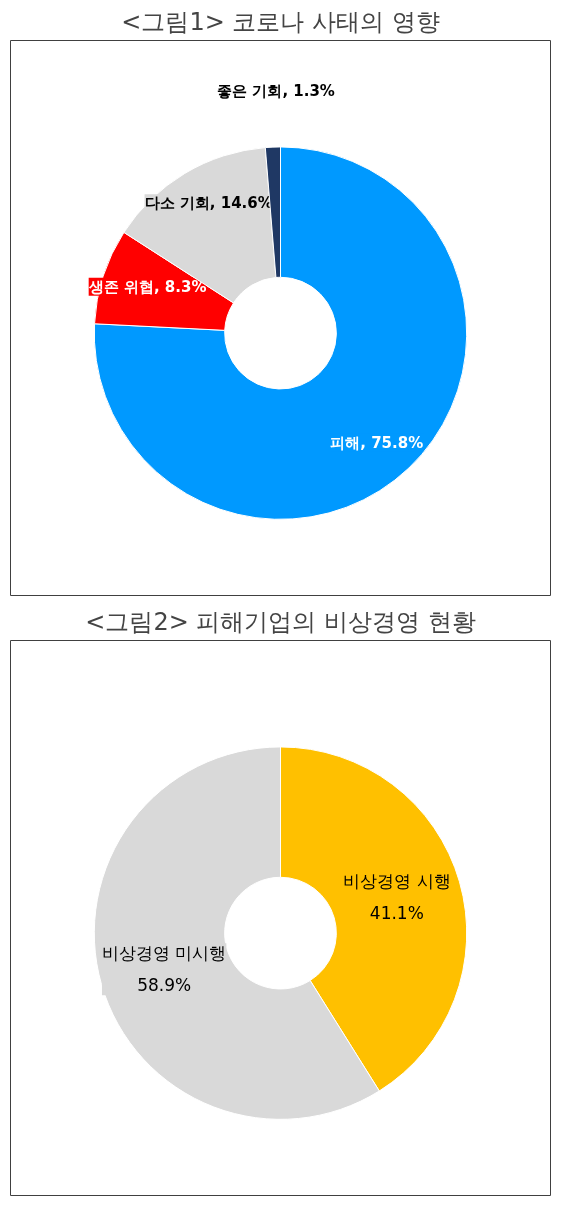 The width and height of the screenshot is (570, 1227). What do you see at coordinates (164, 985) in the screenshot?
I see `data-label: 58.9%` at bounding box center [164, 985].